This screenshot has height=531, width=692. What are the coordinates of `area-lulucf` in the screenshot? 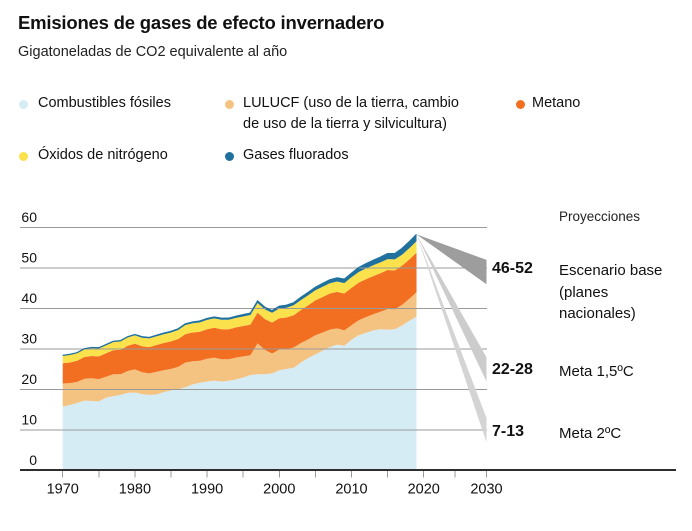 It's located at (239, 349).